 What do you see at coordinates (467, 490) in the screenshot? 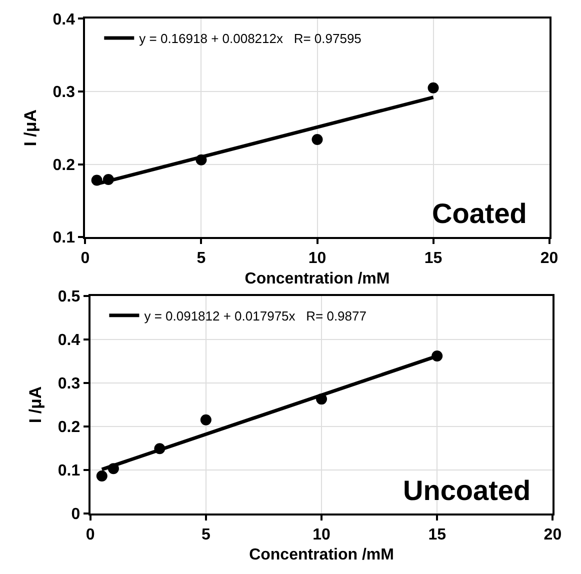
I see `annotation: Uncoated` at bounding box center [467, 490].